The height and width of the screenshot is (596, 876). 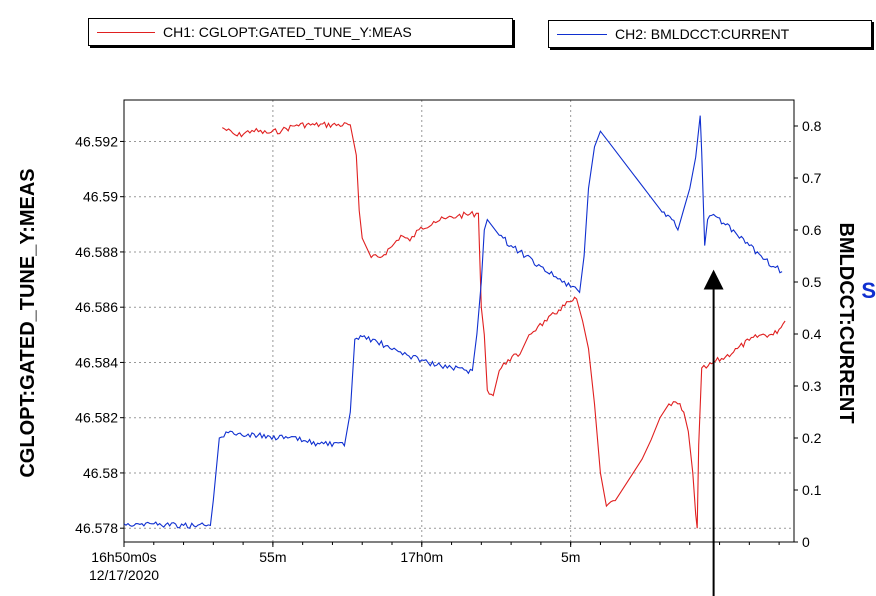 I want to click on right-tick-label: 0.6, so click(x=812, y=230).